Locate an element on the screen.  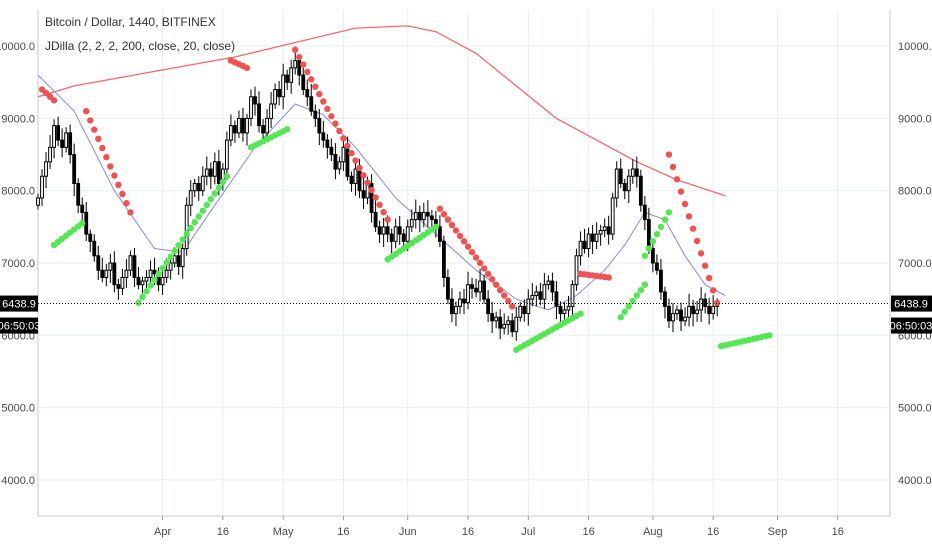
x-tick-label: Jun is located at coordinates (408, 532).